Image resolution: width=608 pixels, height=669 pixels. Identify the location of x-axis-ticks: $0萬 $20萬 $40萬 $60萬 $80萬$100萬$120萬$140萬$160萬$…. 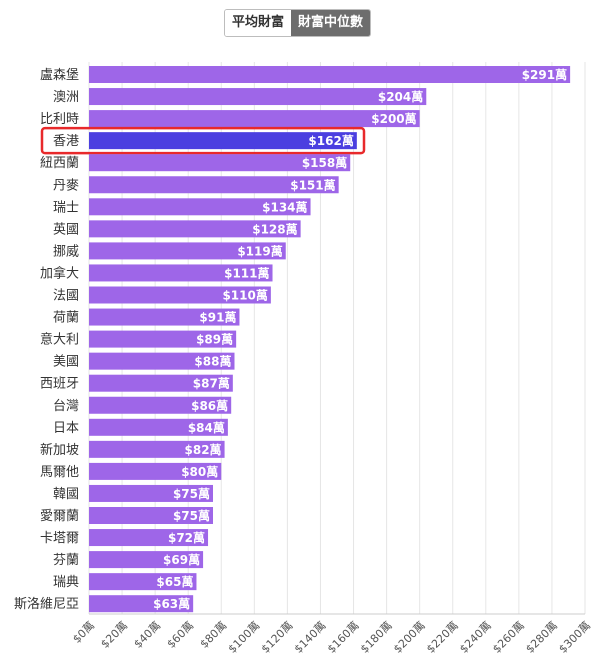
(331, 637).